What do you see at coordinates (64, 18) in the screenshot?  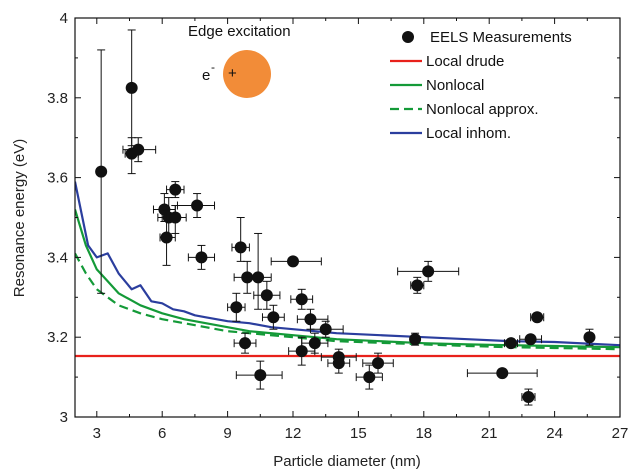 I see `y-tick-label: 4` at bounding box center [64, 18].